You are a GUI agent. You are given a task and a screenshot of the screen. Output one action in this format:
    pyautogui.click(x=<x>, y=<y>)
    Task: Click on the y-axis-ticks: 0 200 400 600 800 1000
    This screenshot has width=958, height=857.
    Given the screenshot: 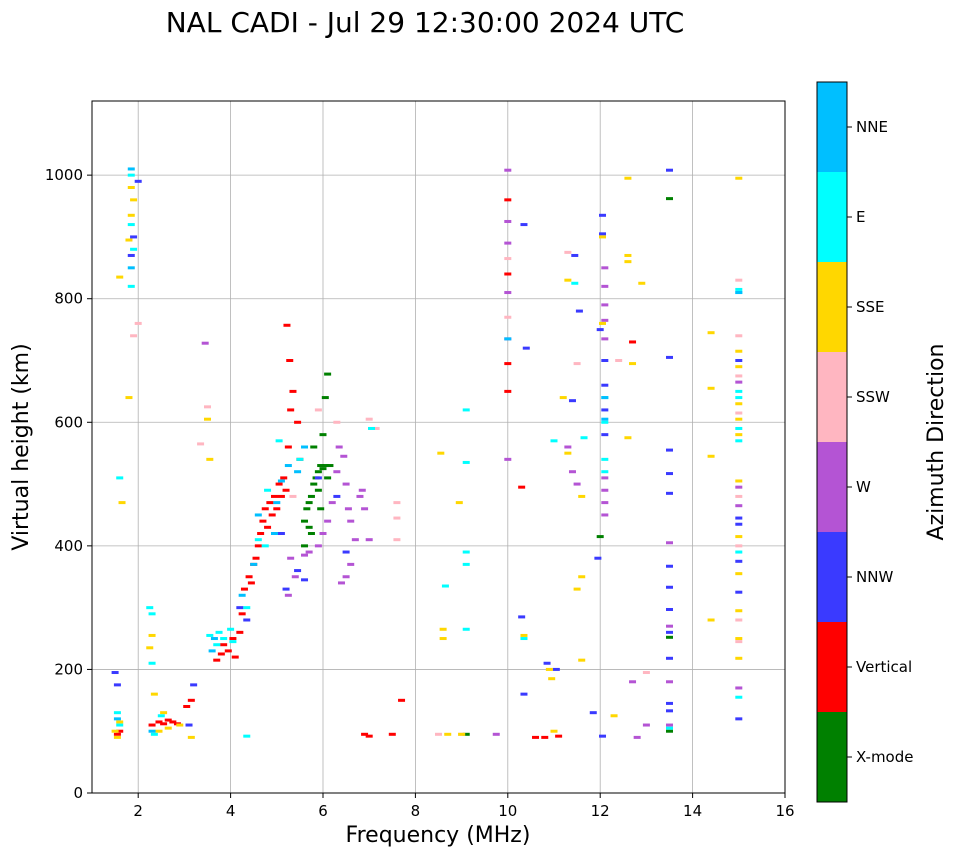 What is the action you would take?
    pyautogui.click(x=68, y=484)
    